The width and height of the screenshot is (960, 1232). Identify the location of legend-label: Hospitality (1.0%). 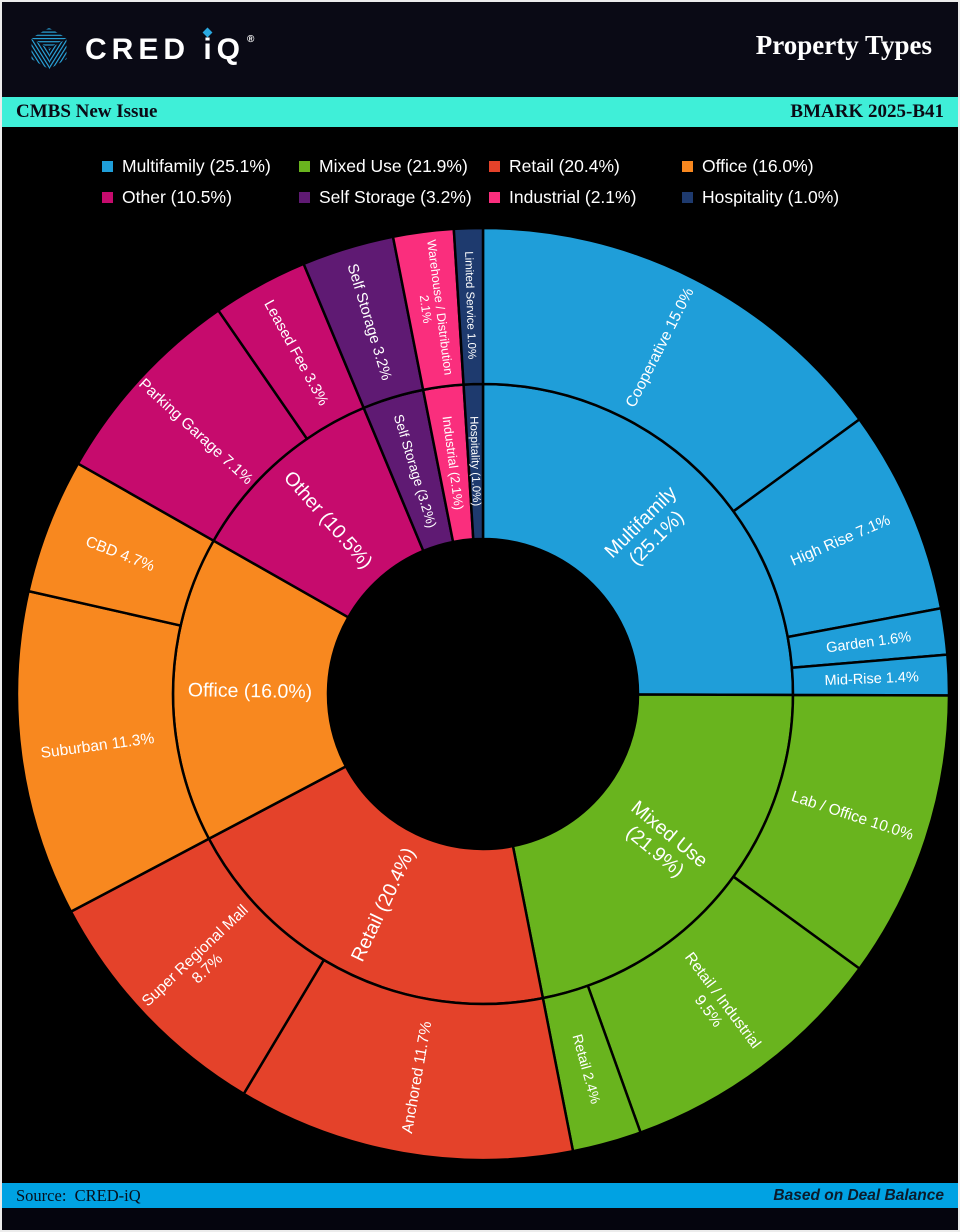
(771, 196).